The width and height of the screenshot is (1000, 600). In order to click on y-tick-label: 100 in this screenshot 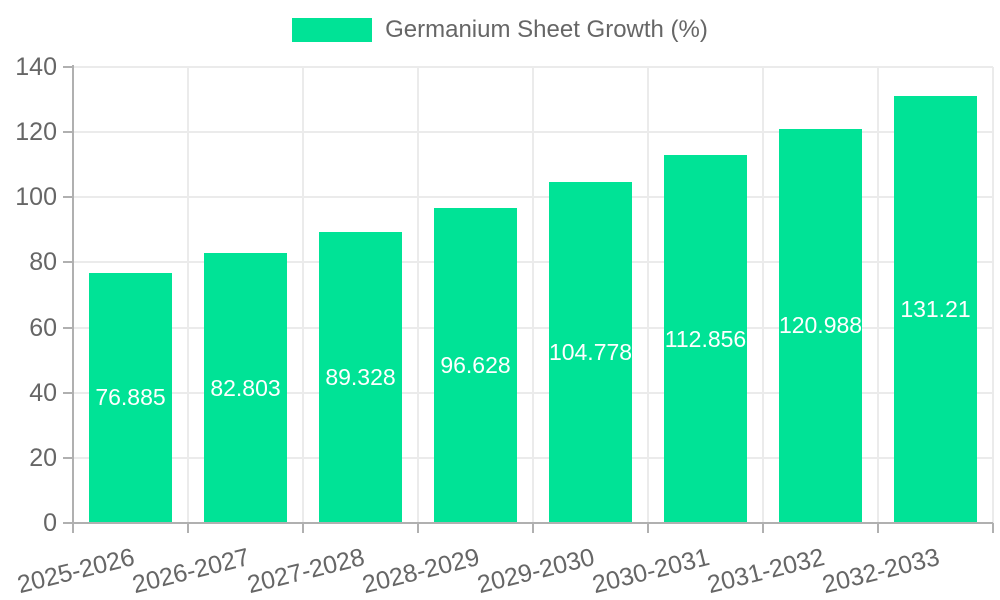, I will do `click(36, 197)`.